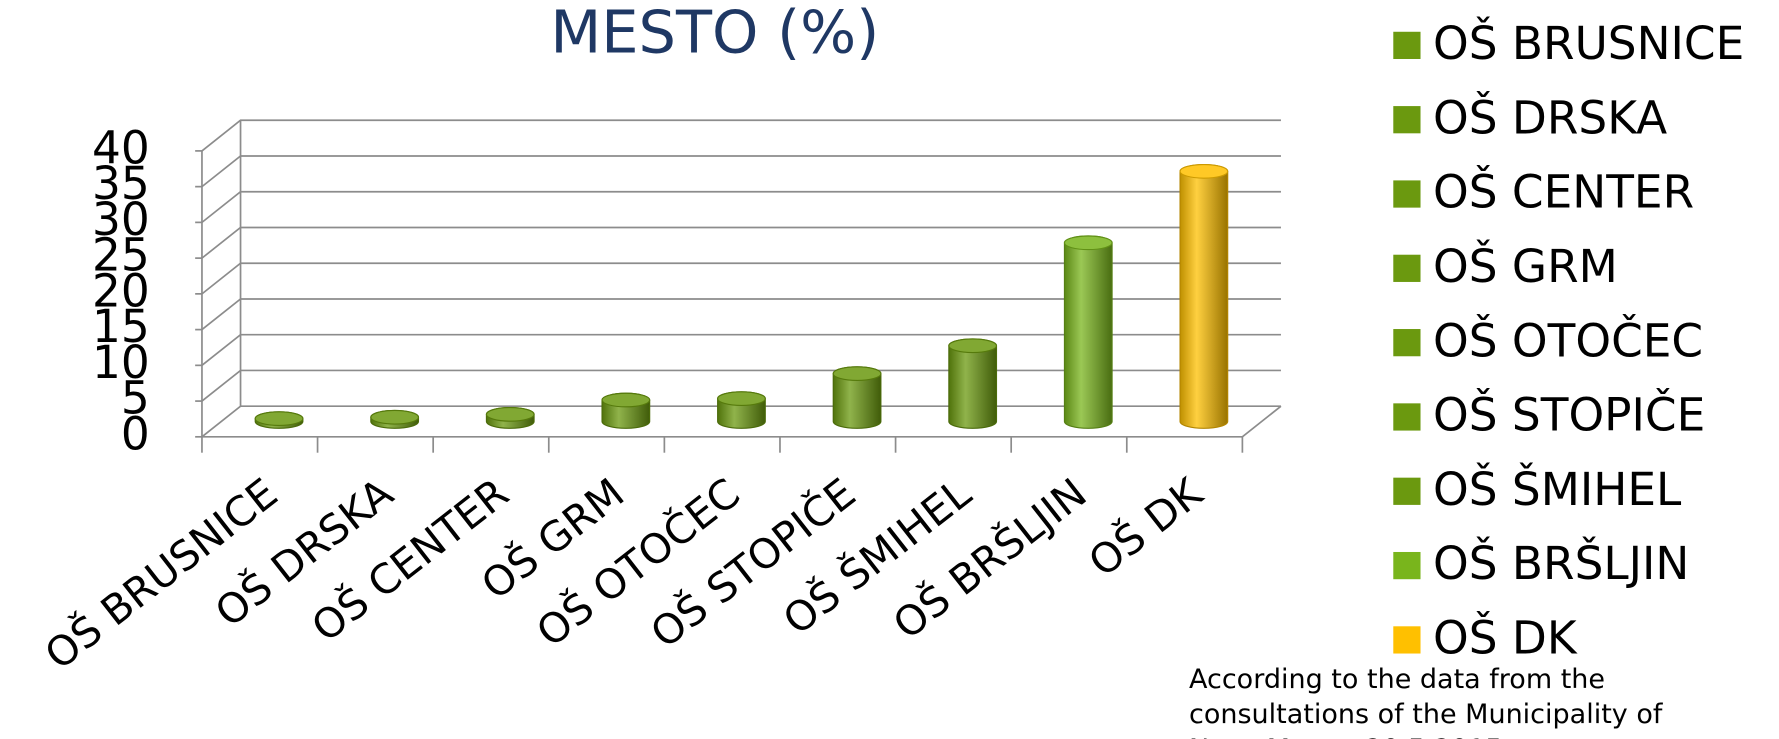 This screenshot has height=739, width=1779. What do you see at coordinates (1525, 265) in the screenshot?
I see `legend-label: OŠ GRM` at bounding box center [1525, 265].